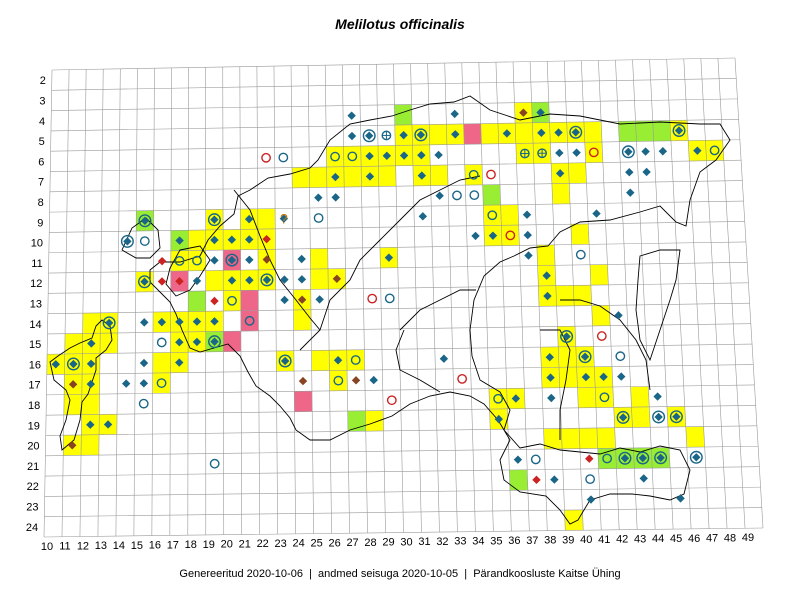 The width and height of the screenshot is (800, 600). I want to click on col-label-43: 43, so click(640, 539).